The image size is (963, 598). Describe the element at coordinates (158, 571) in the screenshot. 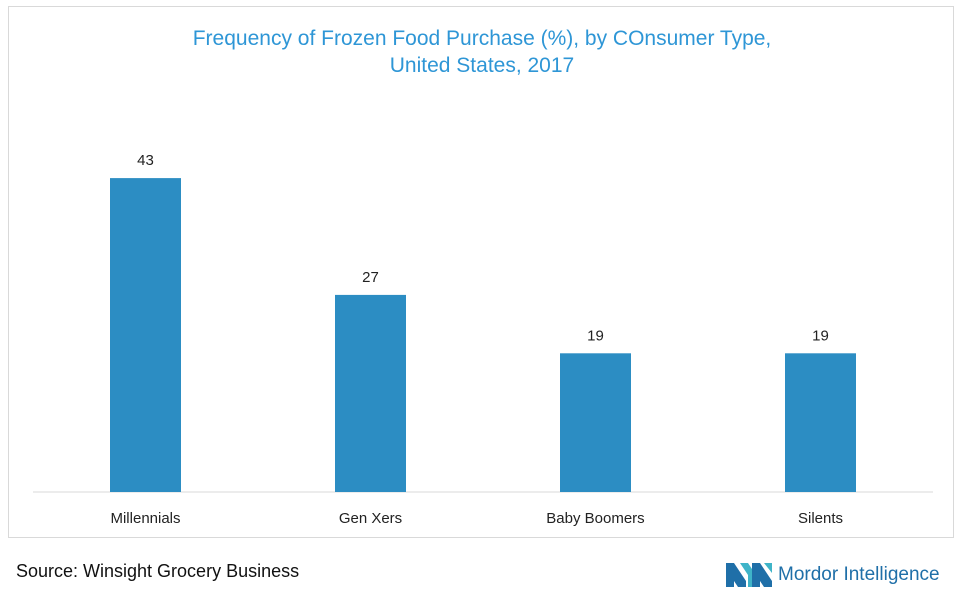

I see `source-note: Source: Winsight Grocery Business` at that location.